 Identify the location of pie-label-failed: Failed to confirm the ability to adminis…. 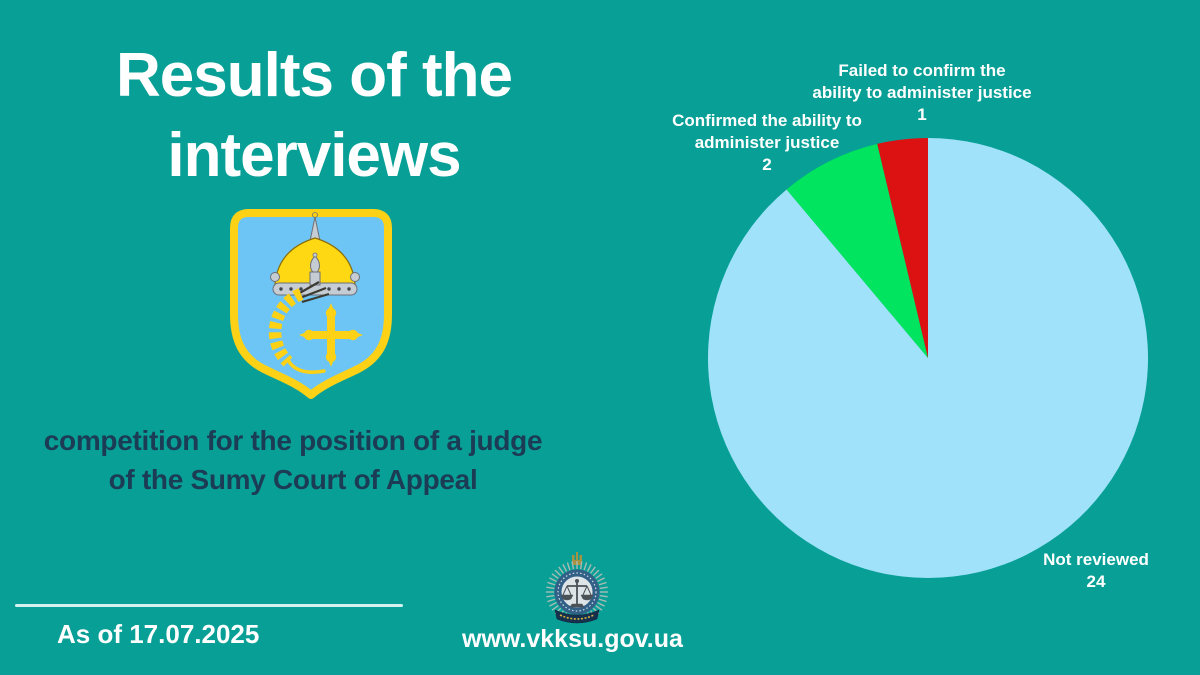
(922, 93).